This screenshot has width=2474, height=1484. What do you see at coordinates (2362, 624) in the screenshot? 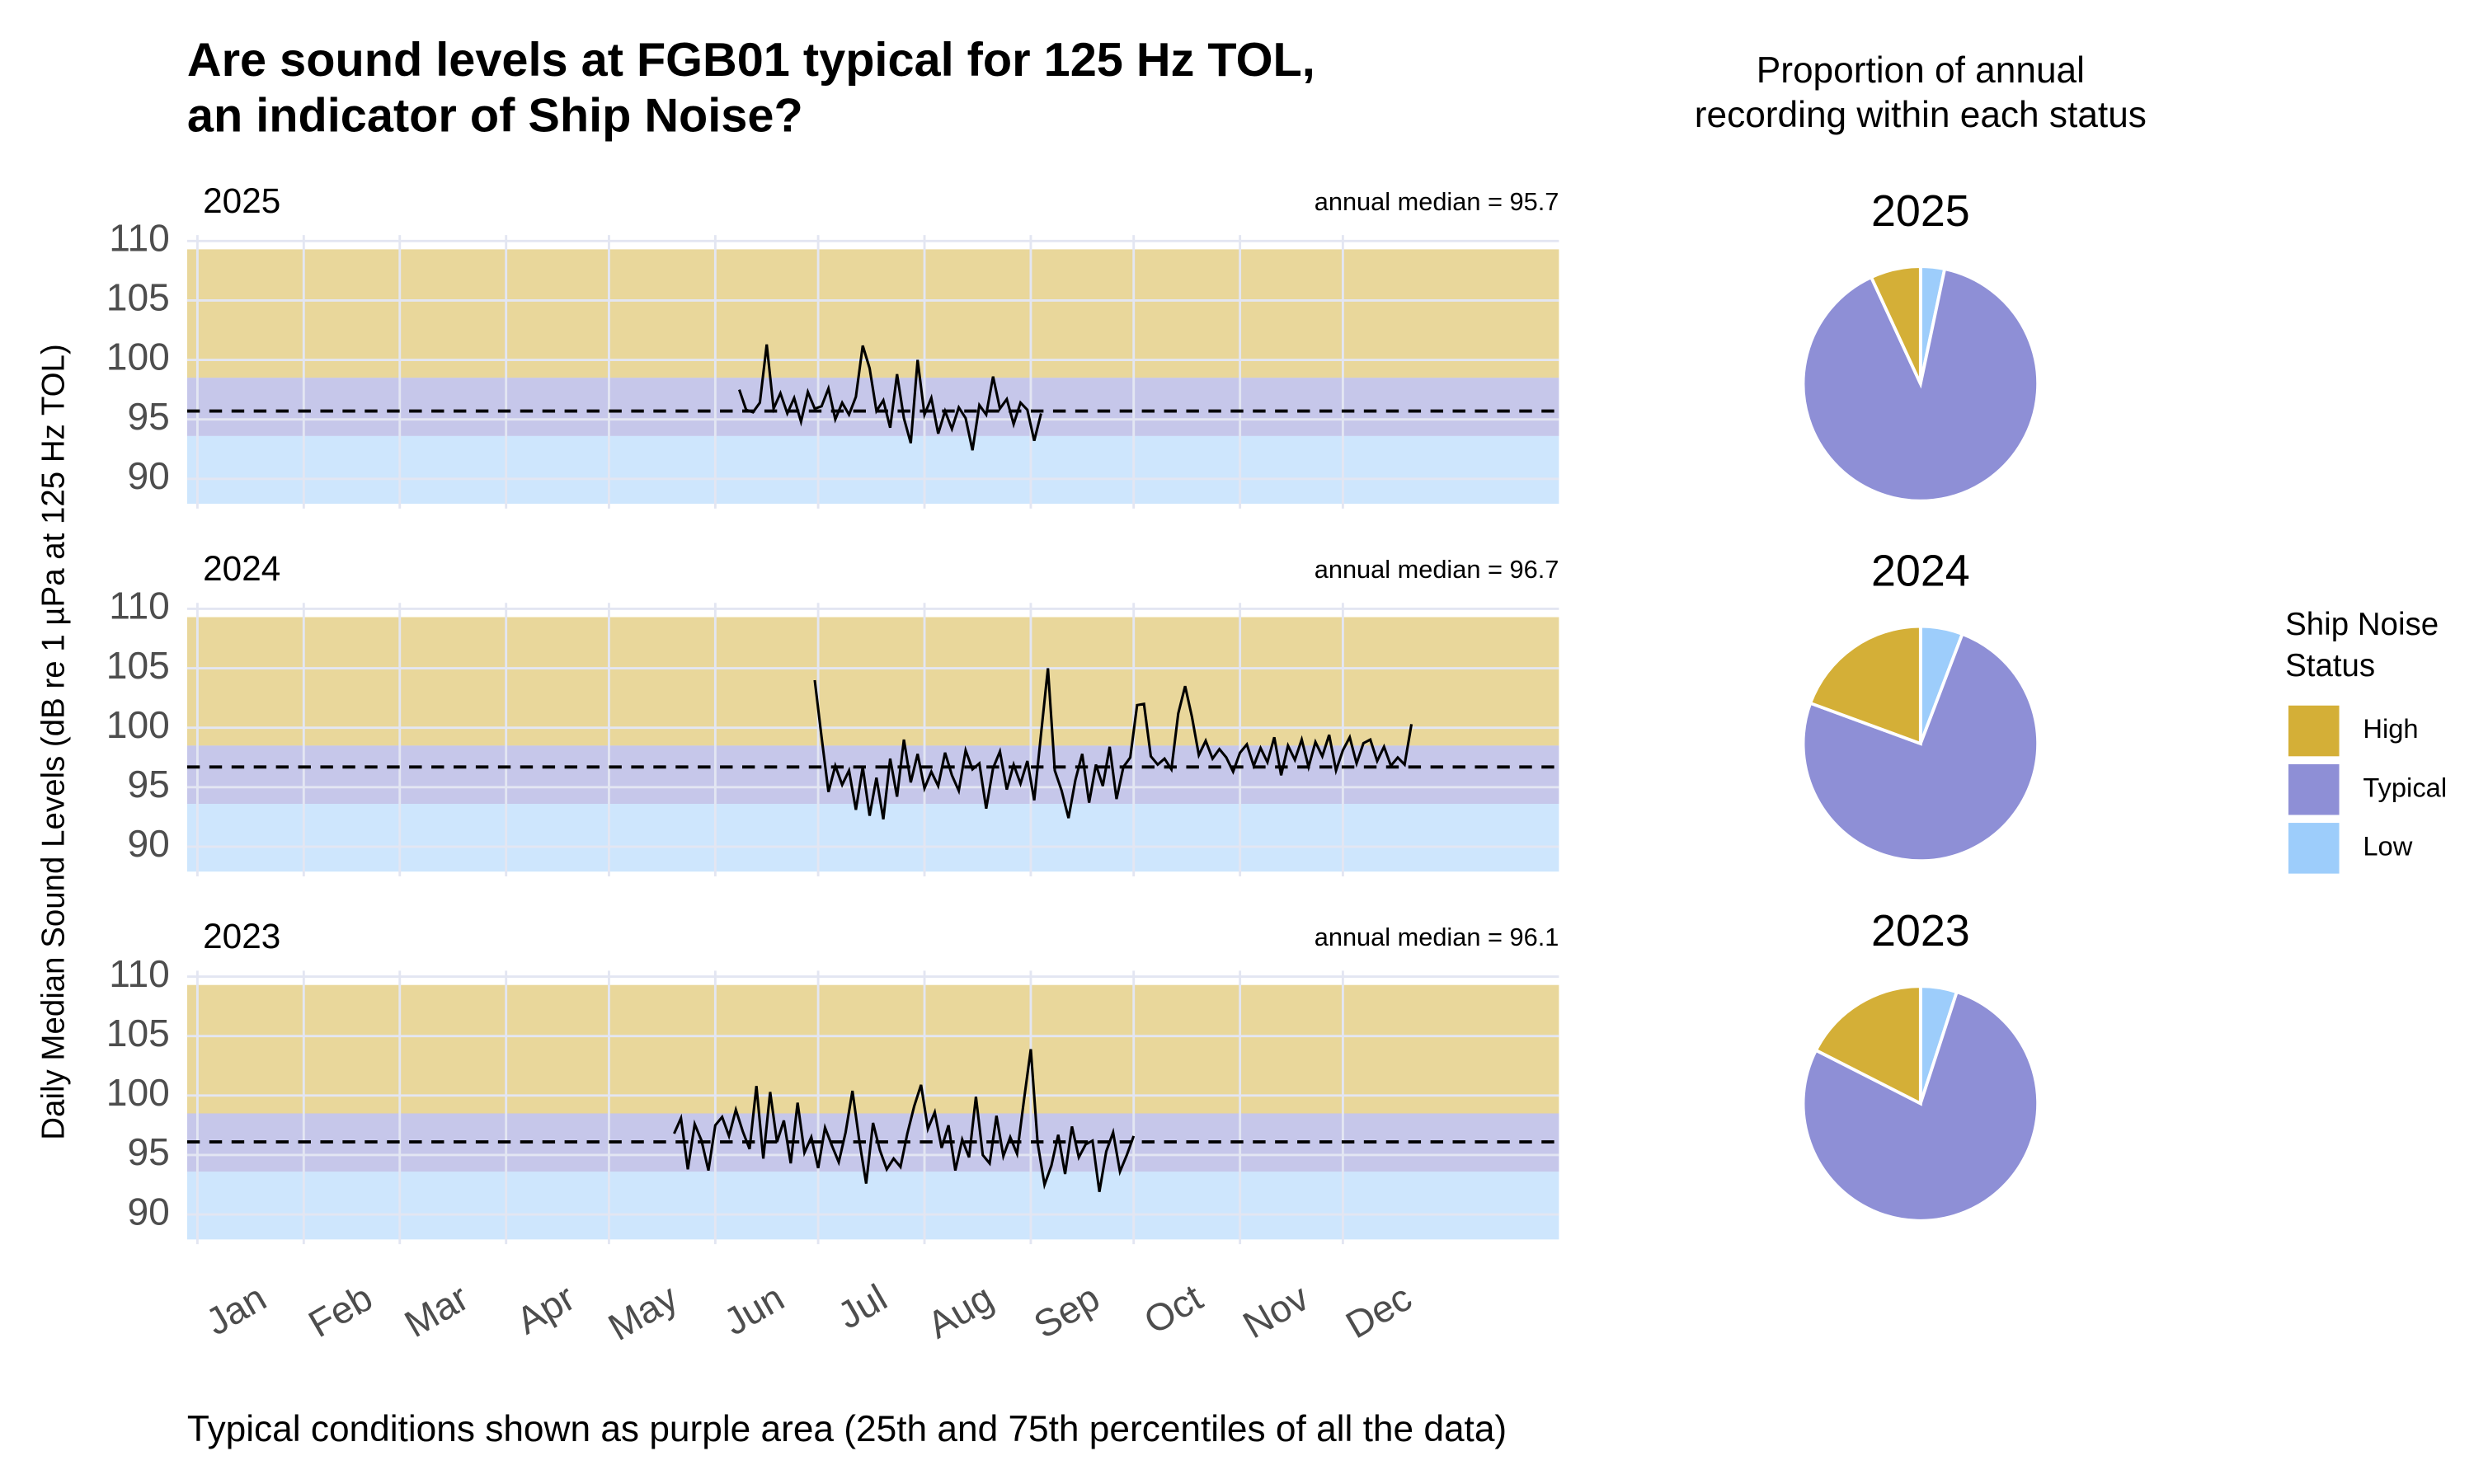
I see `legend-title: Ship Noise` at bounding box center [2362, 624].